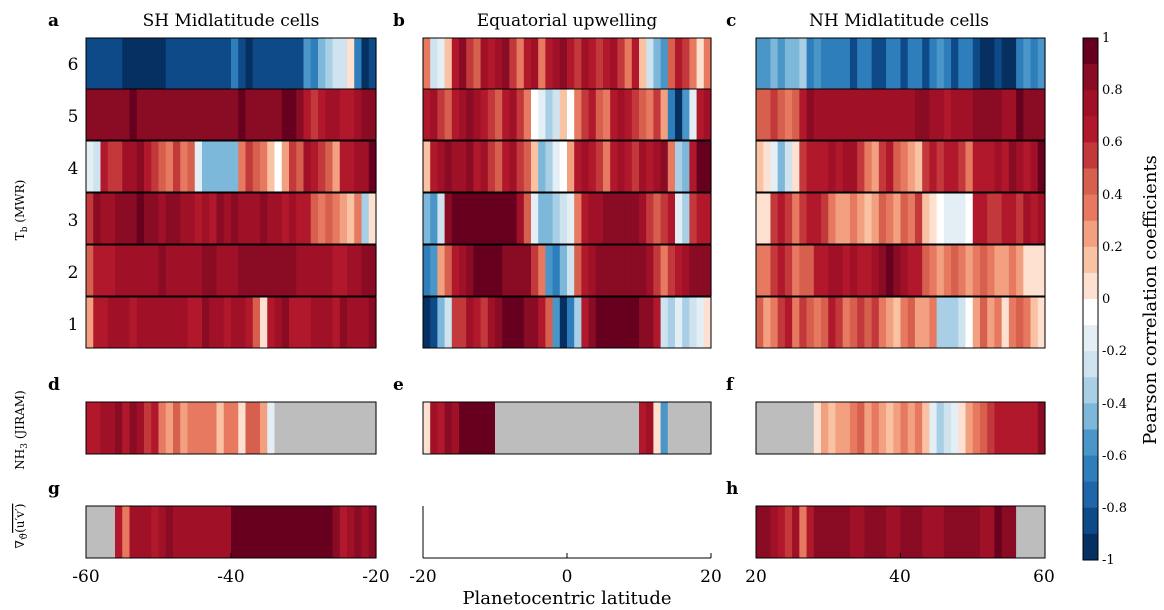 This screenshot has height=610, width=1164. Describe the element at coordinates (900, 166) in the screenshot. I see `heatmap-strip-c-ch4` at that location.